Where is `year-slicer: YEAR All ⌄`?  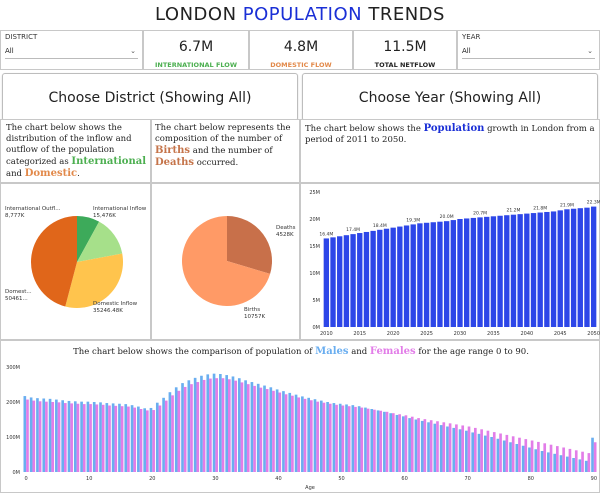
year-slicer: YEAR All ⌄ is located at coordinates (528, 50).